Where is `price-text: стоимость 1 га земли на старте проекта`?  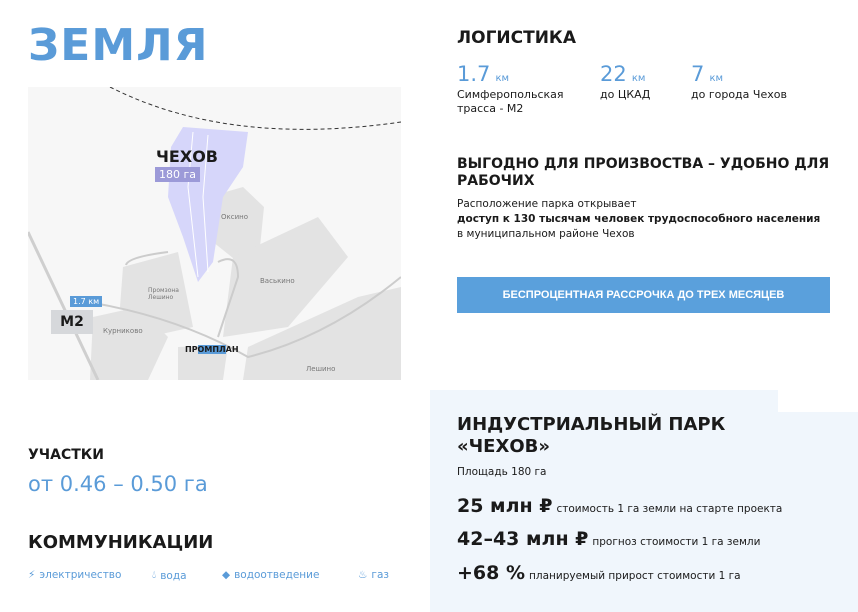
price-text: стоимость 1 га земли на старте проекта is located at coordinates (669, 509).